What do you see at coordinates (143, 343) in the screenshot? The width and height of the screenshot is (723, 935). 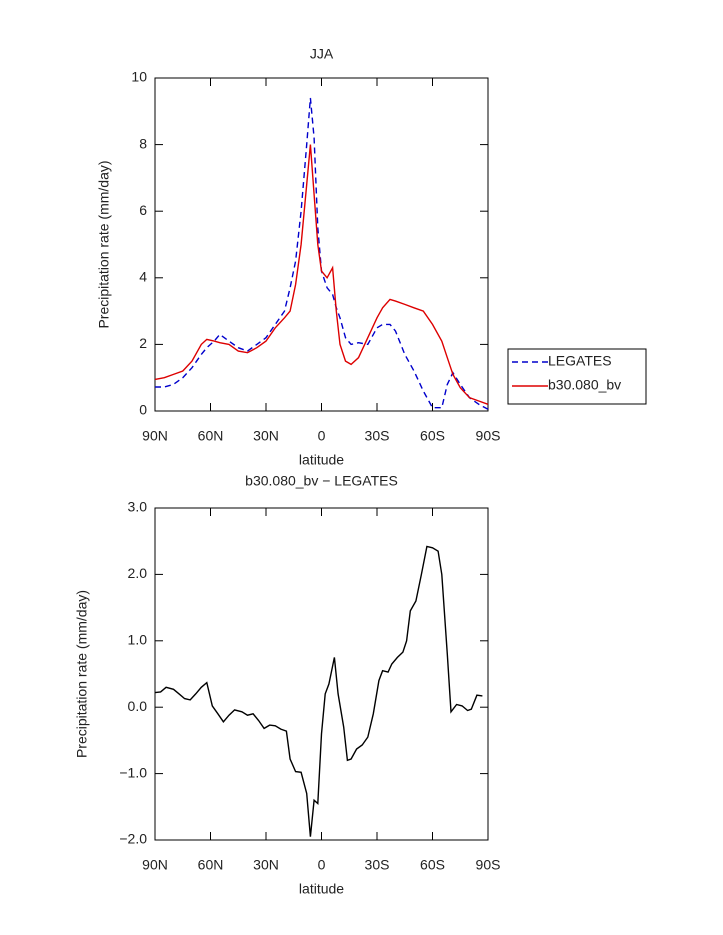 I see `y-tick-label: 2` at bounding box center [143, 343].